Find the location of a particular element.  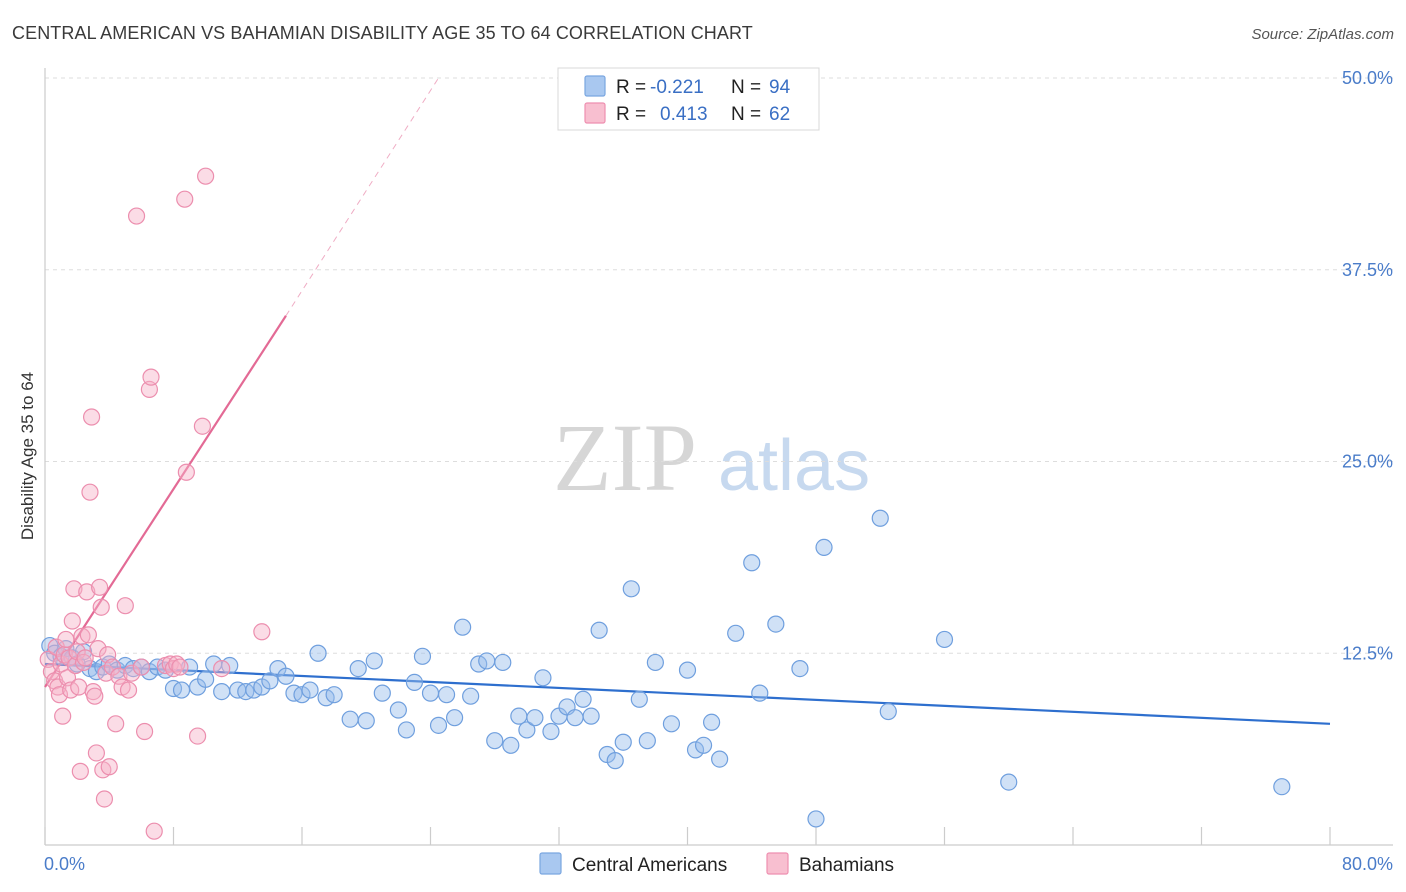

legend-r-value-central-americans: -0.221 is located at coordinates (677, 87).